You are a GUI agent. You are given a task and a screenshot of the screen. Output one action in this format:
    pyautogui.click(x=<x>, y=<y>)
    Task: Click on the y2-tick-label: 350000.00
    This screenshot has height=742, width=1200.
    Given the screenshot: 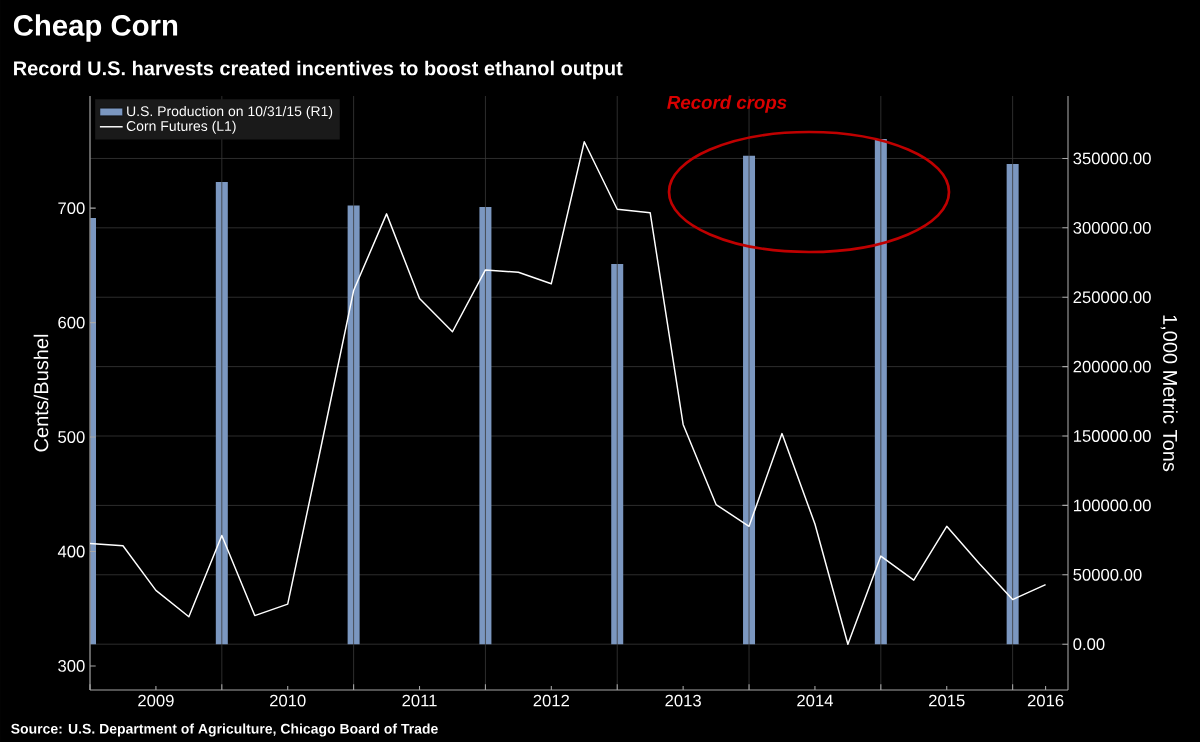 What is the action you would take?
    pyautogui.click(x=1112, y=158)
    